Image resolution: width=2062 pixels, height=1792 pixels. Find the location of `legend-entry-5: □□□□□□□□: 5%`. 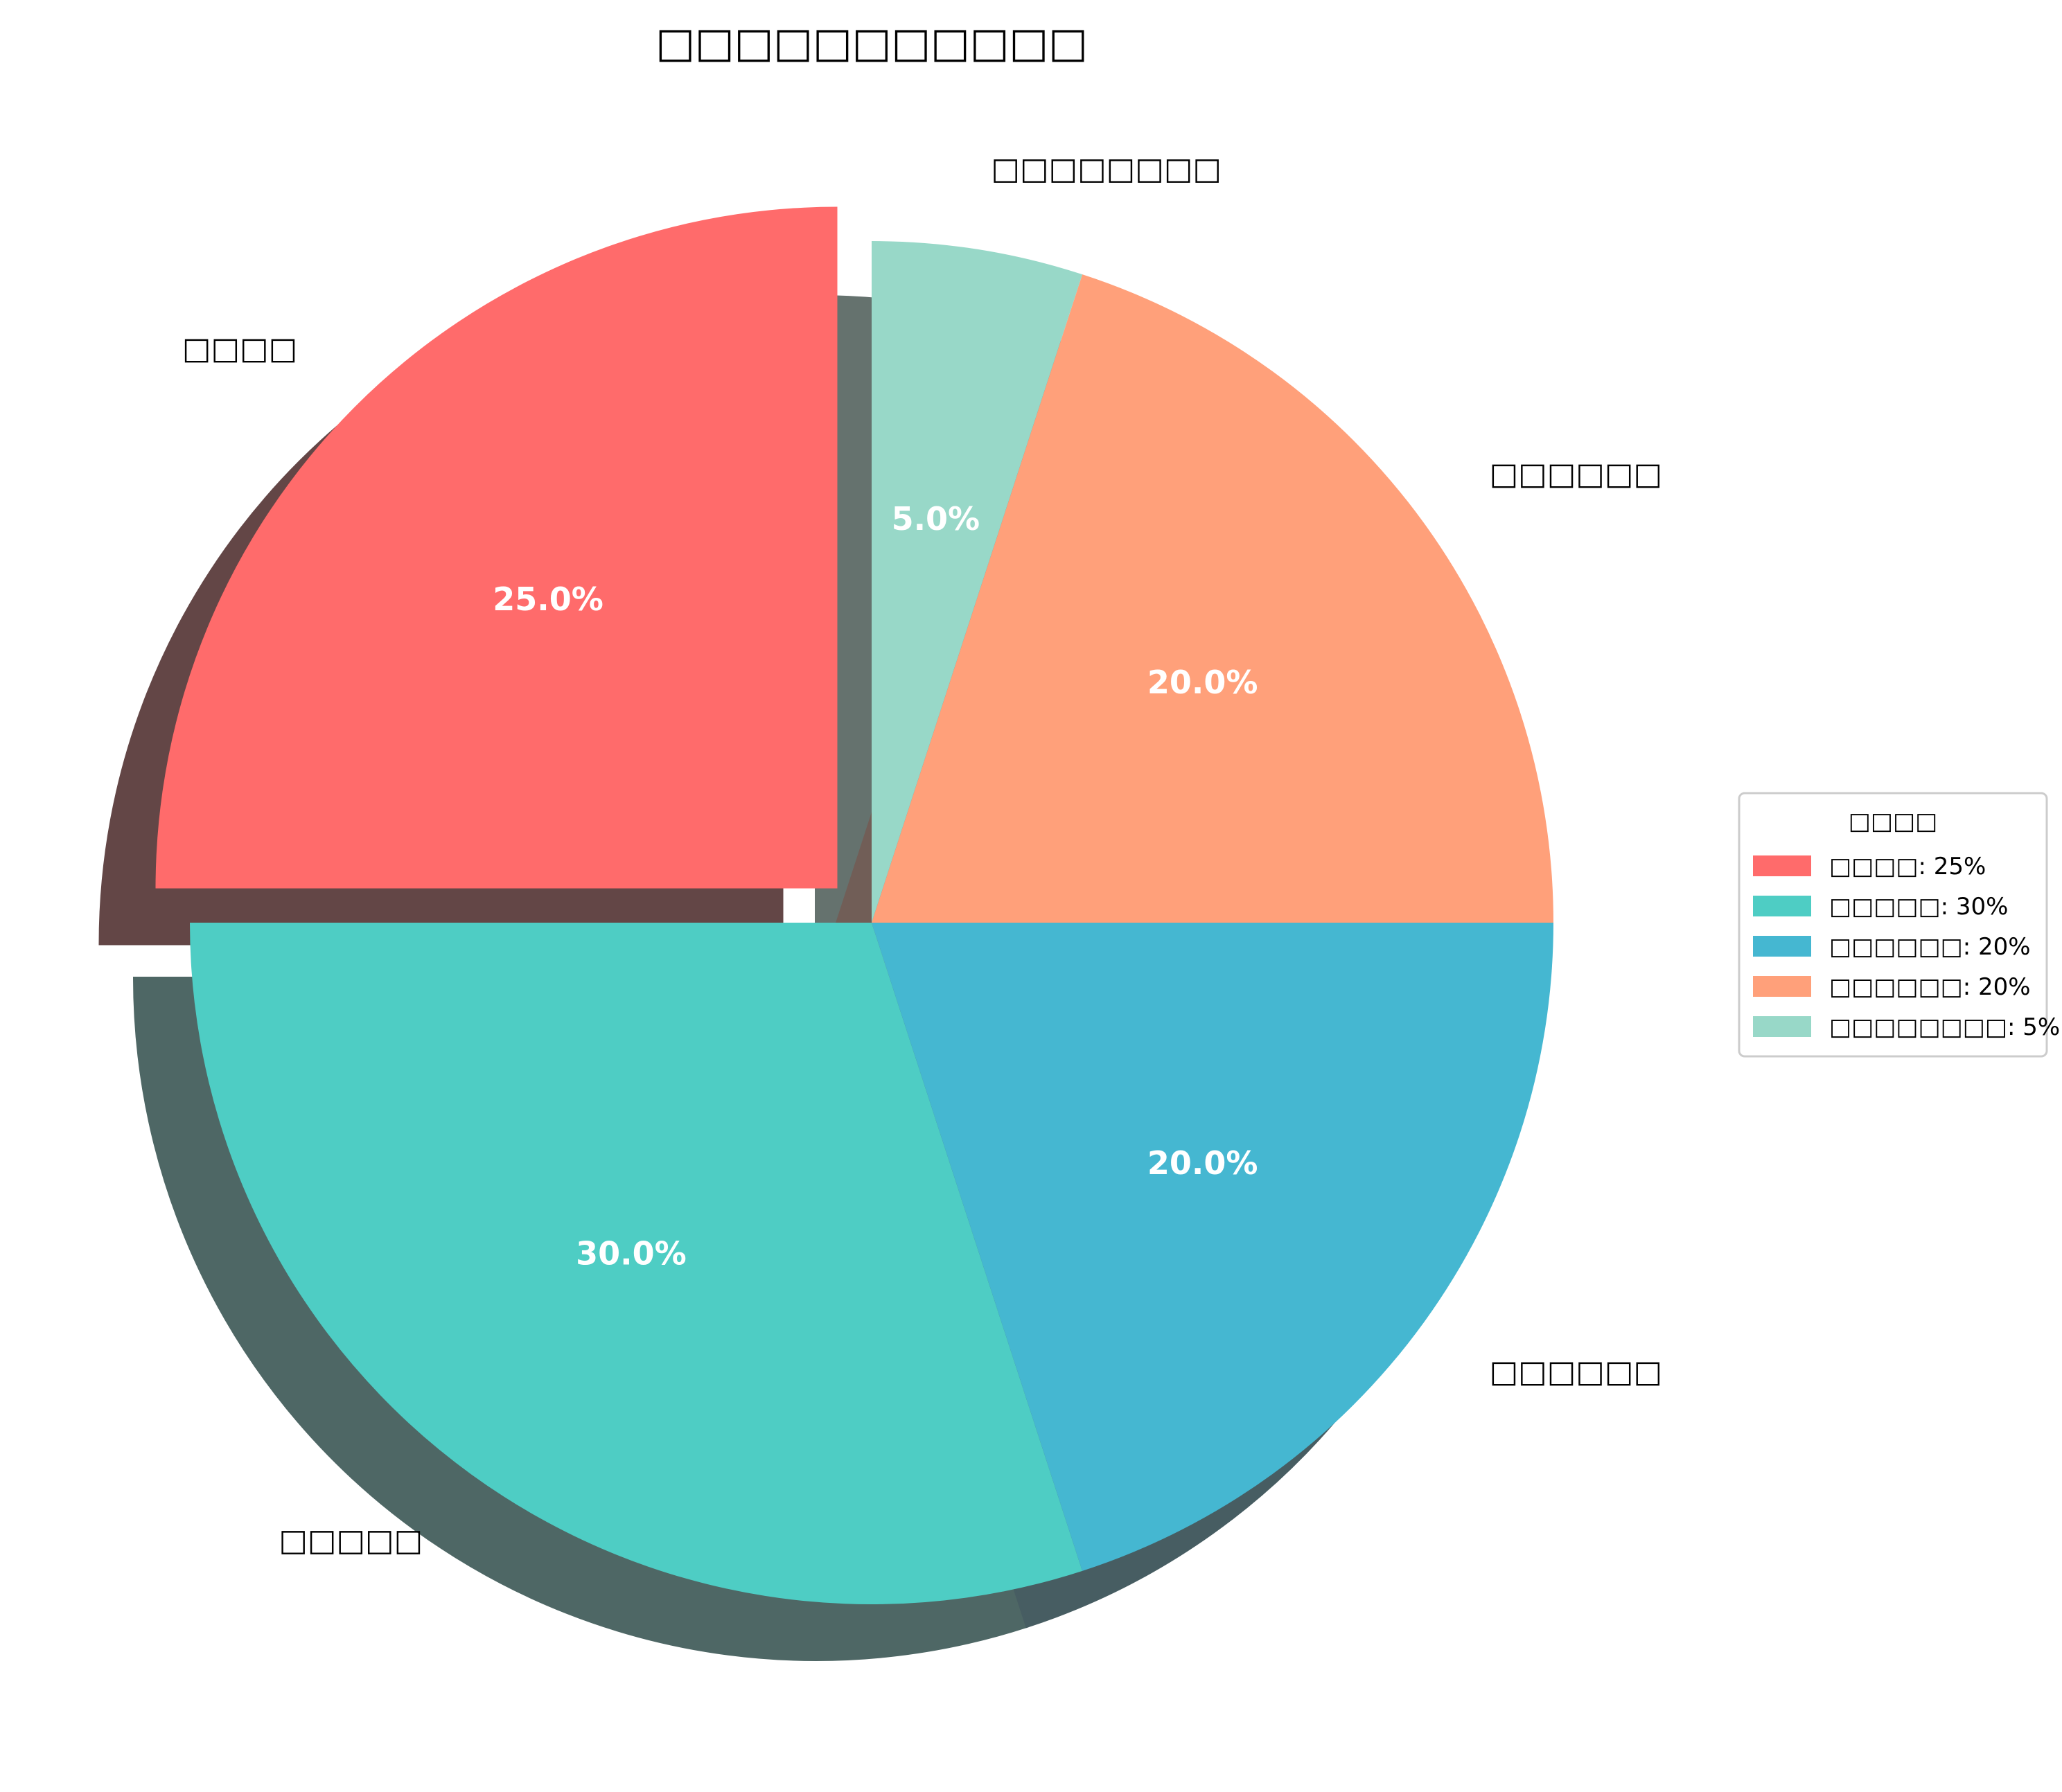

legend-entry-5: □□□□□□□□: 5% is located at coordinates (1944, 1027).